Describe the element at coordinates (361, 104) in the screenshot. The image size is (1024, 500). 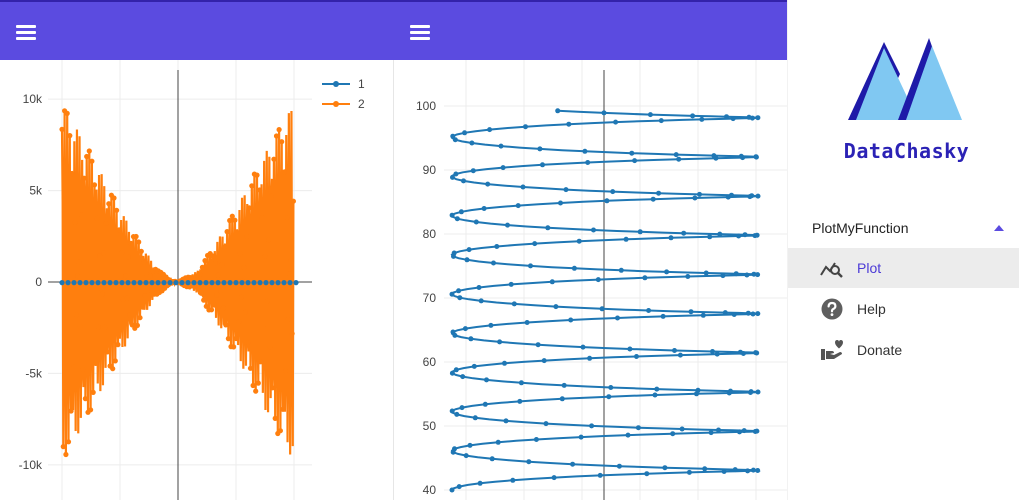
I see `legend-label-2: 2` at that location.